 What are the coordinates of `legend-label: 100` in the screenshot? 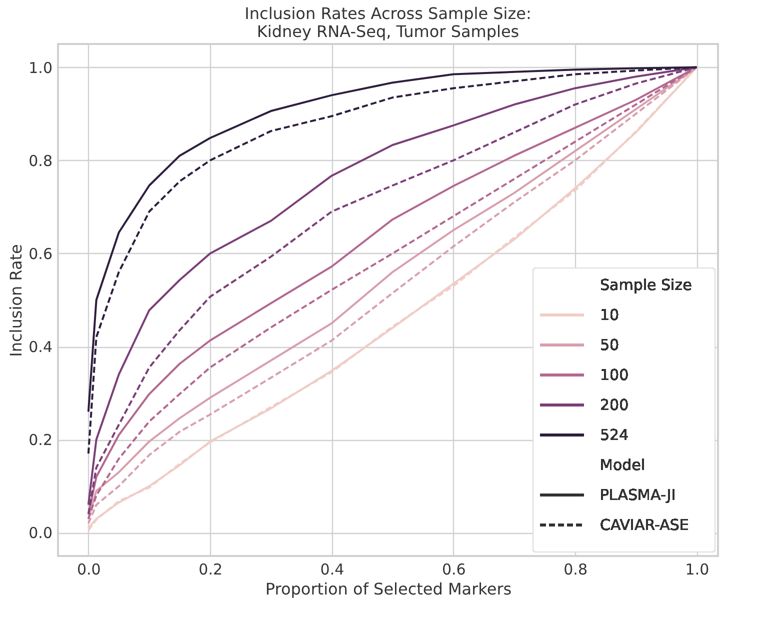 It's located at (614, 375).